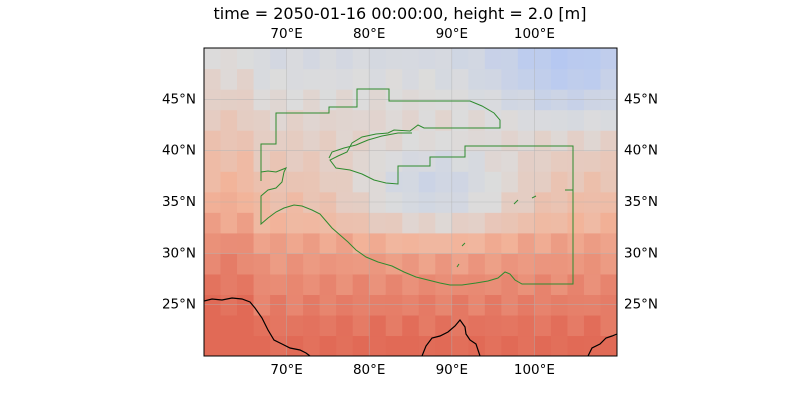 This screenshot has height=400, width=800. I want to click on lon-tick-label-top: 70°E, so click(286, 34).